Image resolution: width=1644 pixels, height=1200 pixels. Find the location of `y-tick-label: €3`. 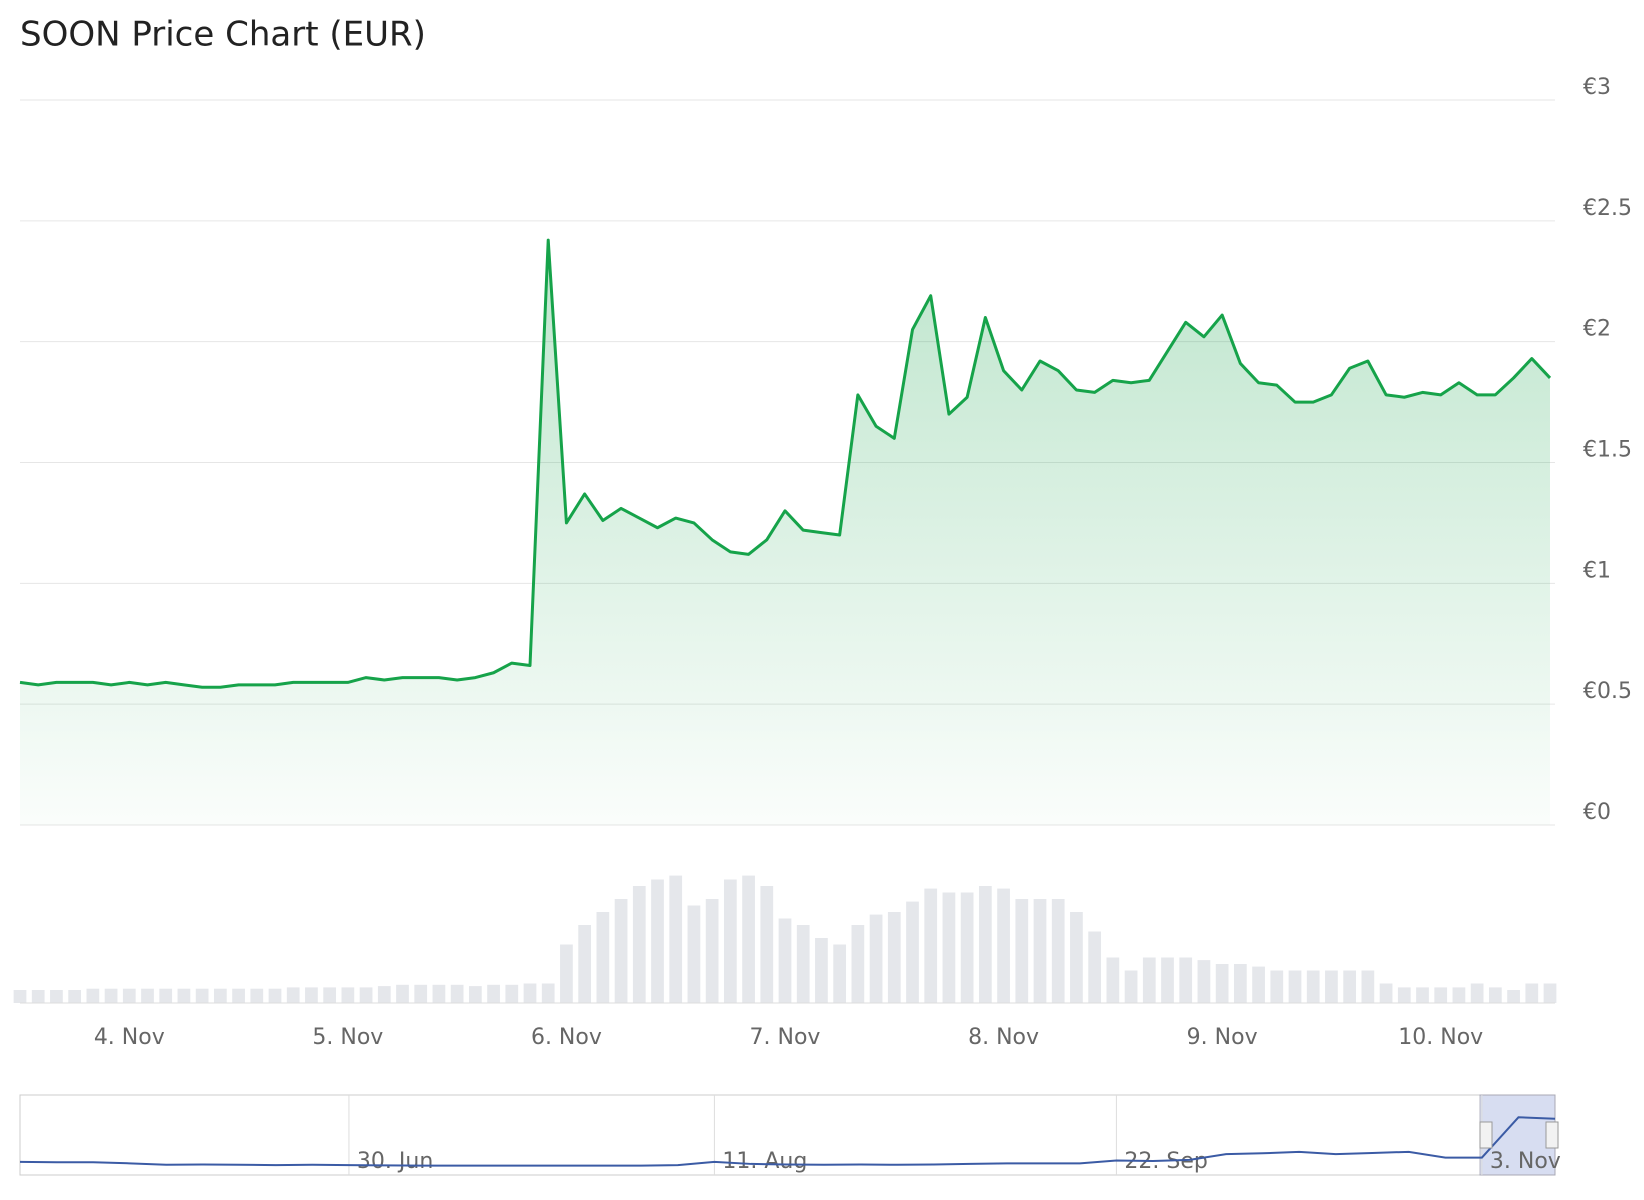

y-tick-label: €3 is located at coordinates (1597, 87).